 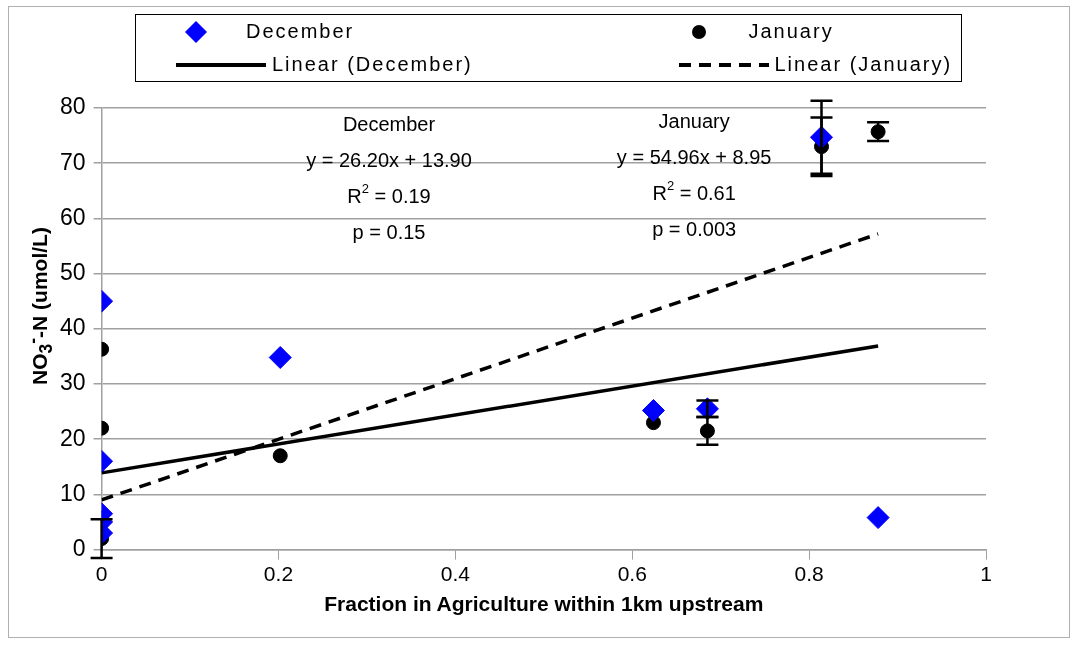 What do you see at coordinates (389, 123) in the screenshot?
I see `annotation: December` at bounding box center [389, 123].